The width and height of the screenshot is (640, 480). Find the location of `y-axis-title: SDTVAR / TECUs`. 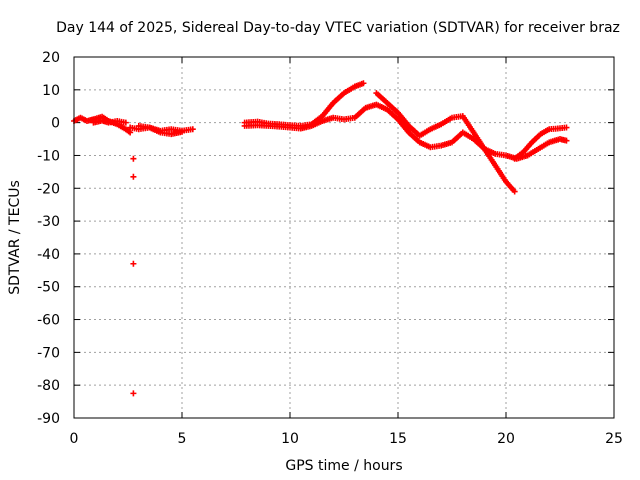

y-axis-title: SDTVAR / TECUs is located at coordinates (15, 237).